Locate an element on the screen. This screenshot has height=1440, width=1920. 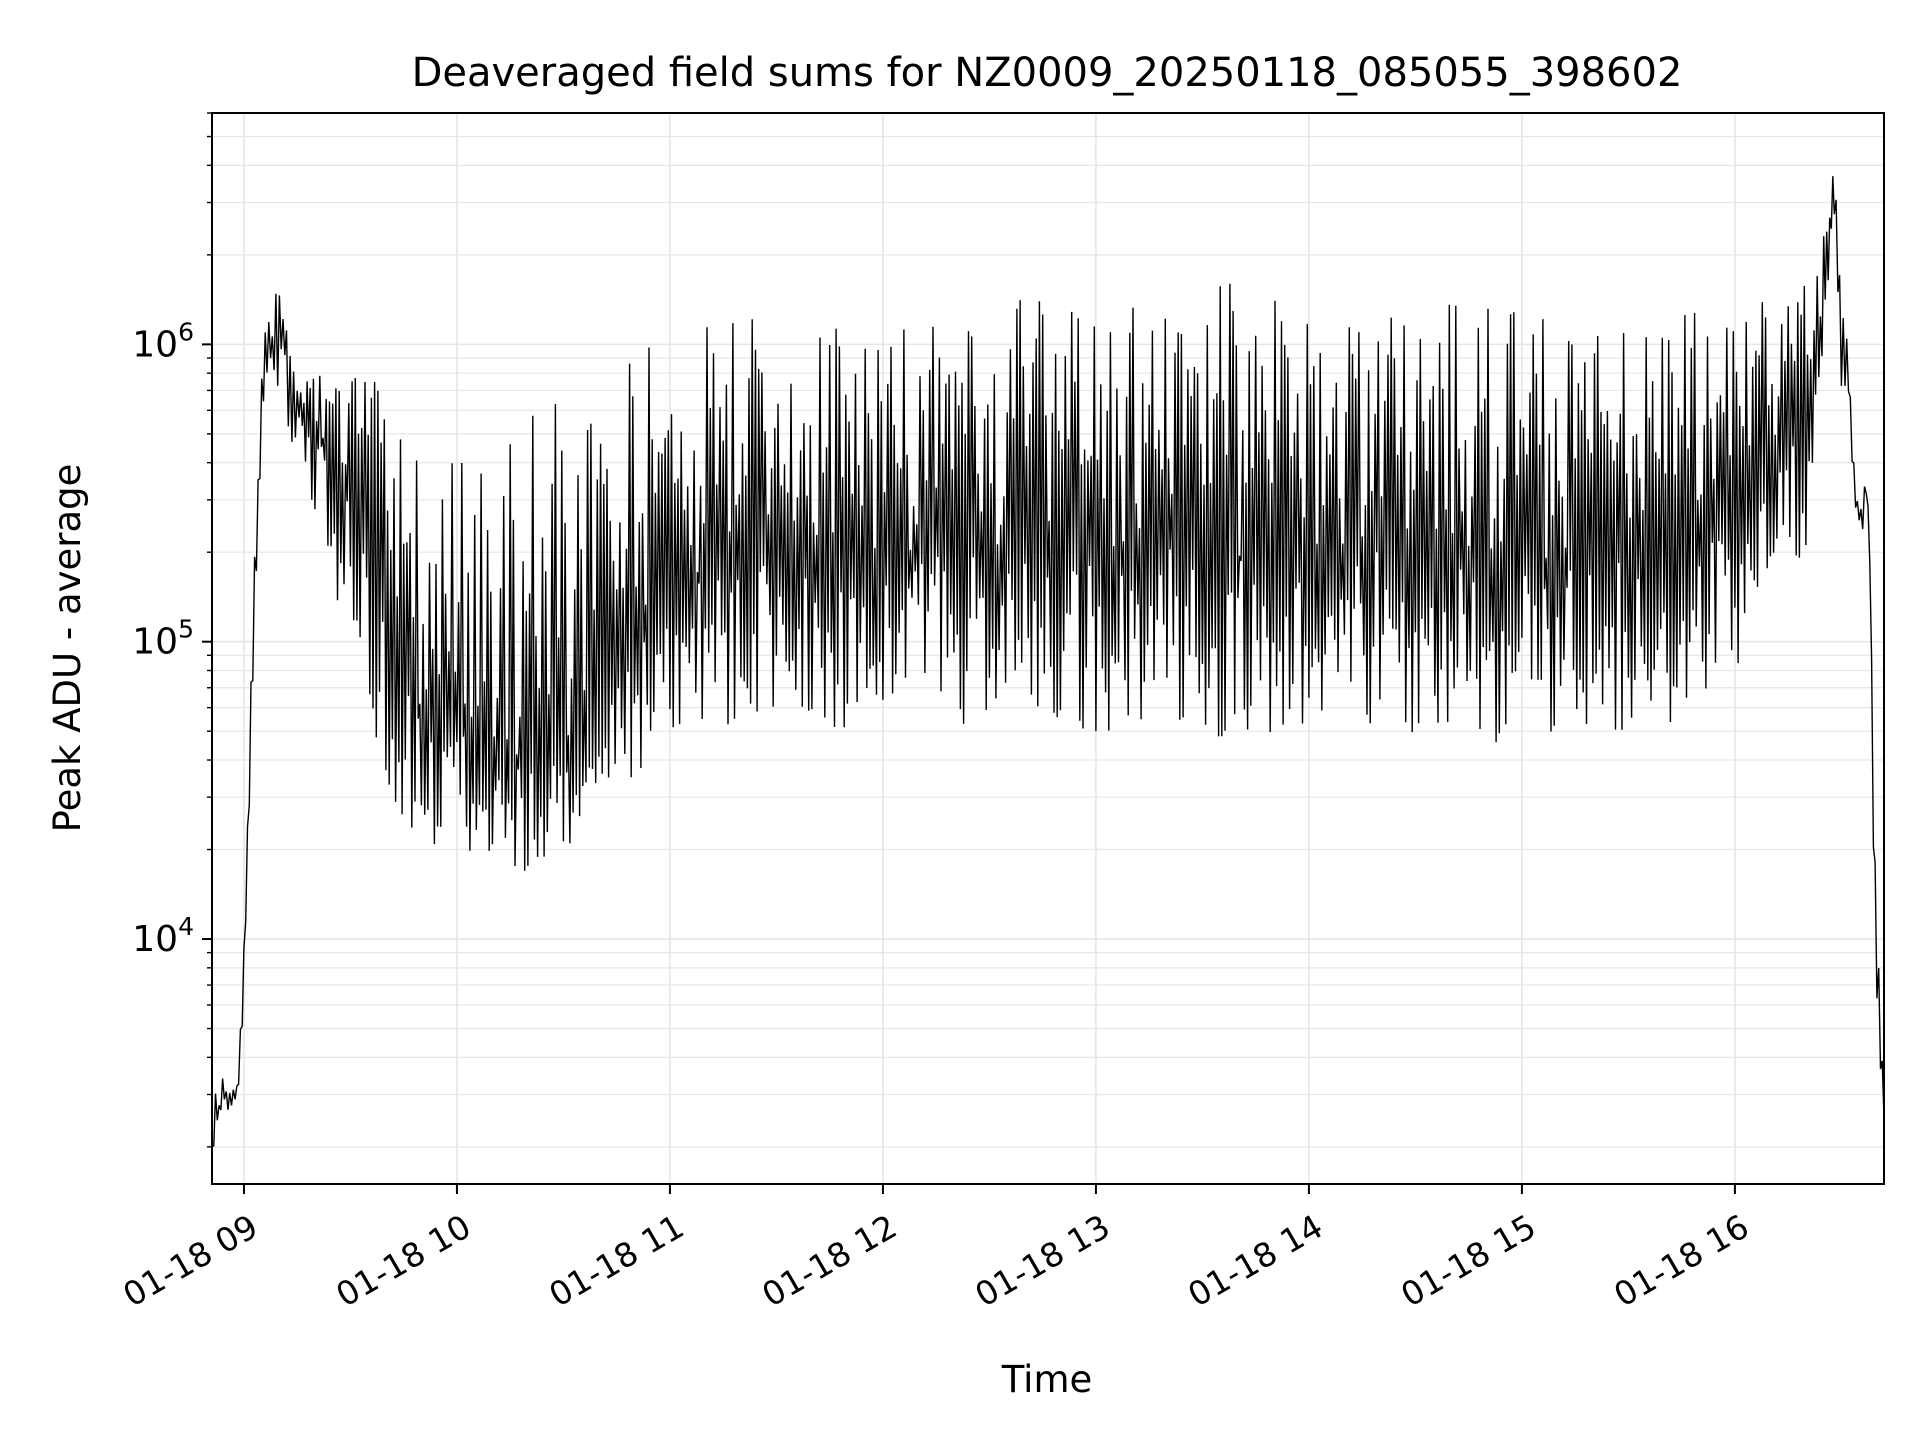
x-tick-label: 01-18 11 is located at coordinates (616, 1261).